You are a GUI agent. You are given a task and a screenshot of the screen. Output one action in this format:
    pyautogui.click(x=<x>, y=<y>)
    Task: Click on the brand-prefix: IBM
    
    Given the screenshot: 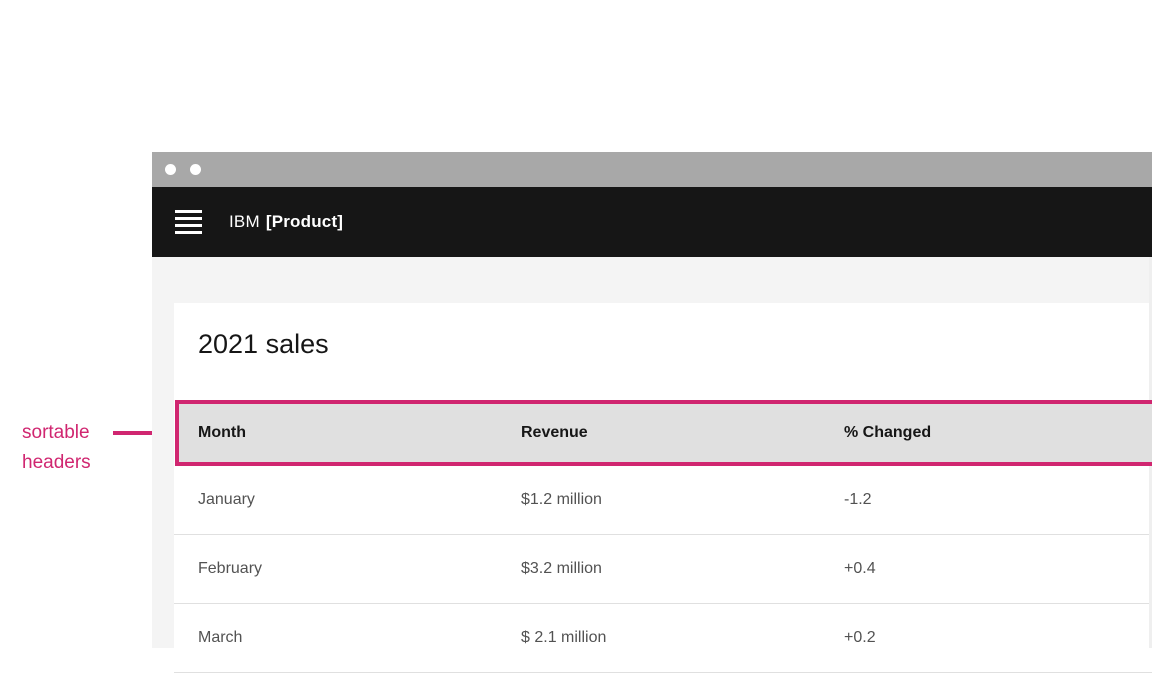 What is the action you would take?
    pyautogui.click(x=244, y=221)
    